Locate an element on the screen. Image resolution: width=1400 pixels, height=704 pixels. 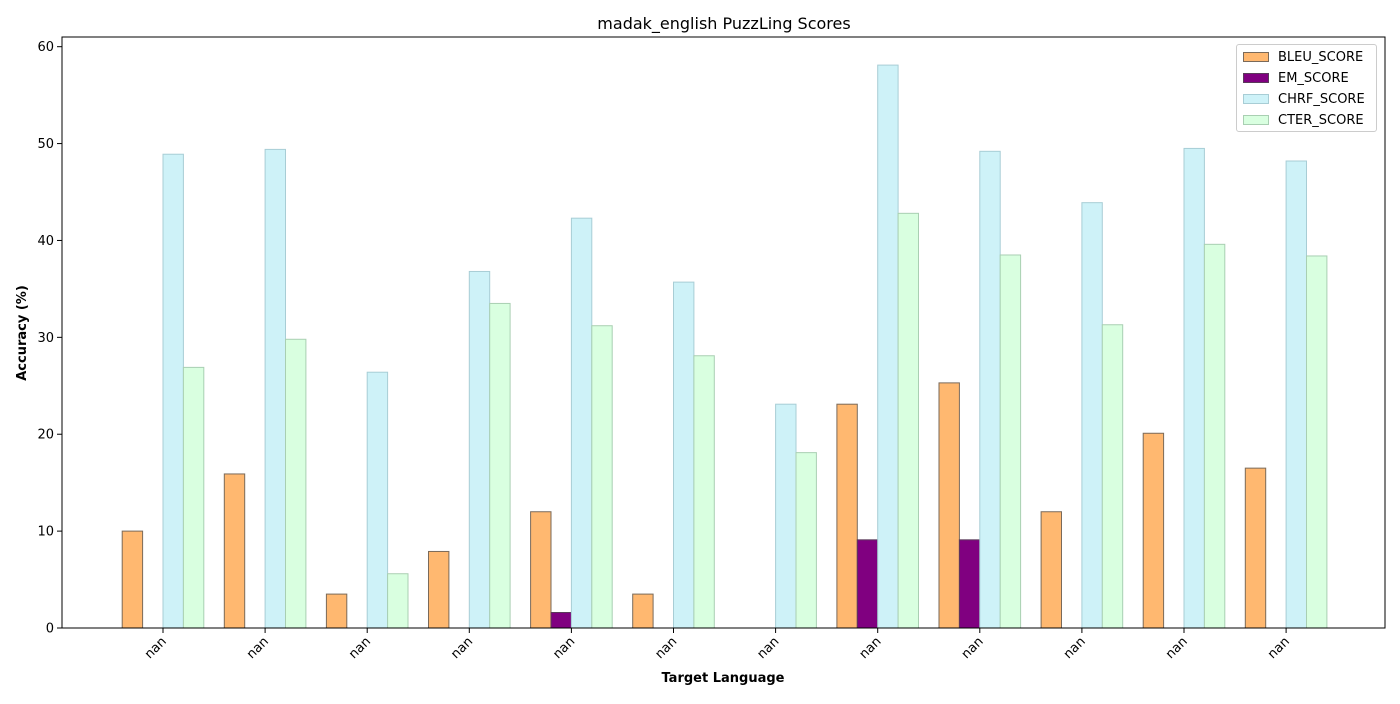
legend-swatch-em is located at coordinates (1256, 78).